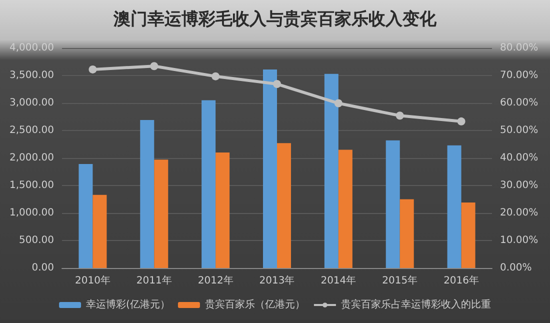  What do you see at coordinates (519, 75) in the screenshot?
I see `y2-tick-label: 70.00%` at bounding box center [519, 75].